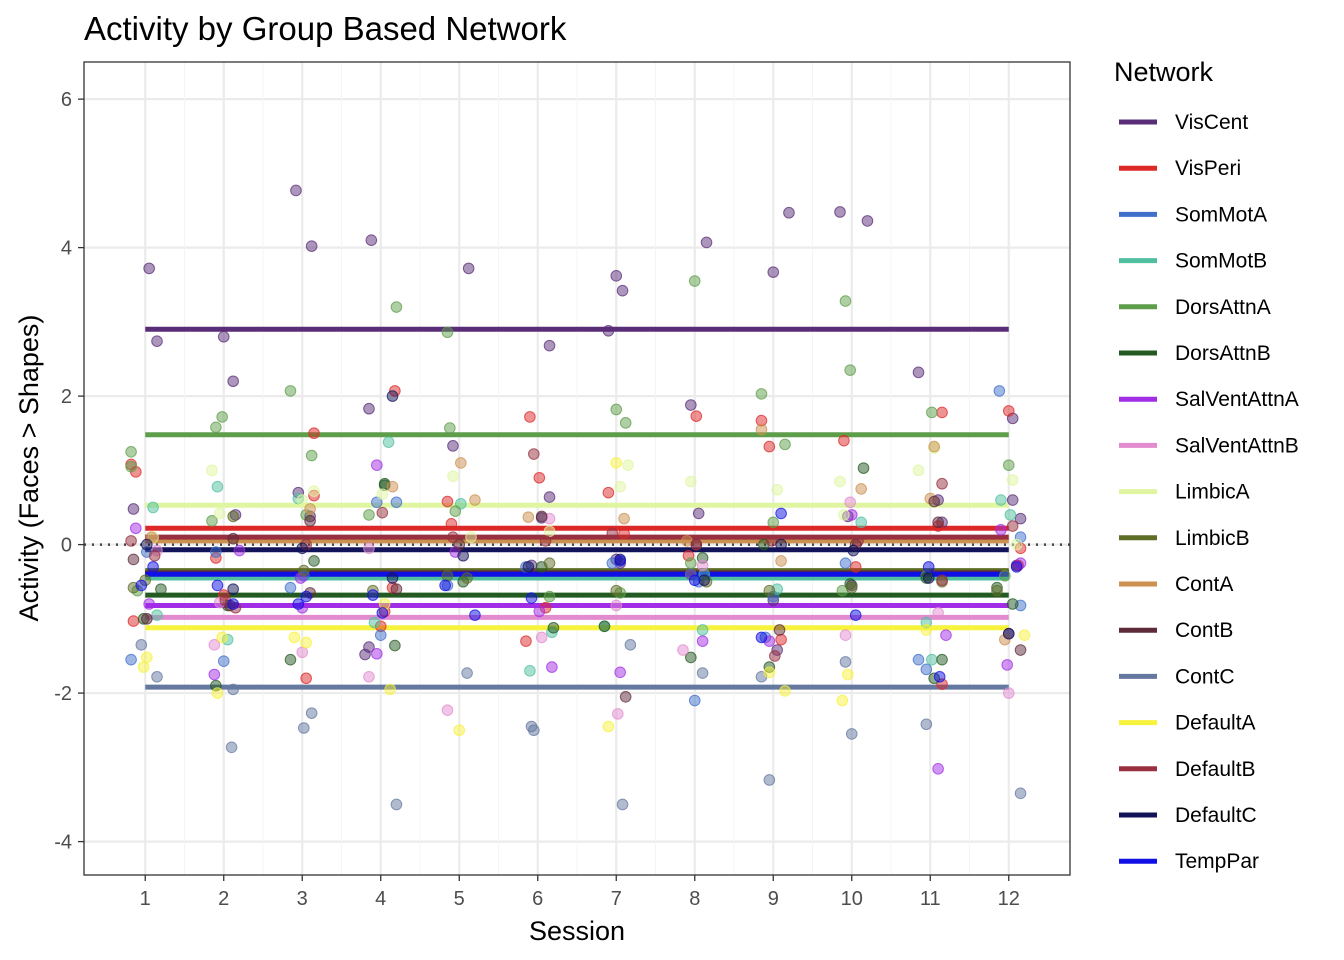 The image size is (1344, 960). I want to click on x-tick-label: 11, so click(930, 899).